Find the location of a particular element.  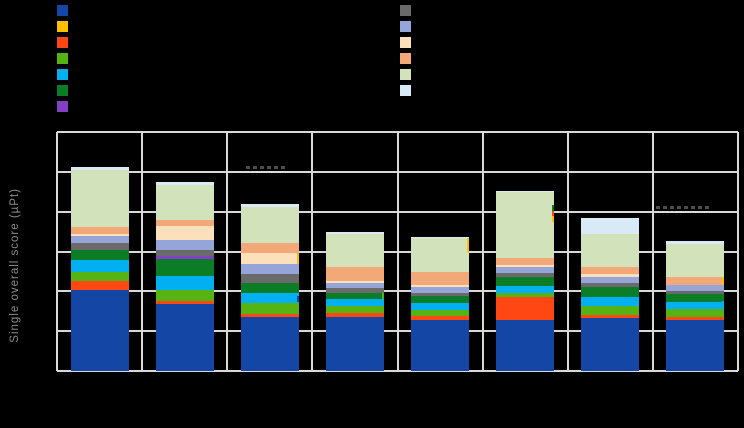

legend-swatch-pale-blue is located at coordinates (405, 90).